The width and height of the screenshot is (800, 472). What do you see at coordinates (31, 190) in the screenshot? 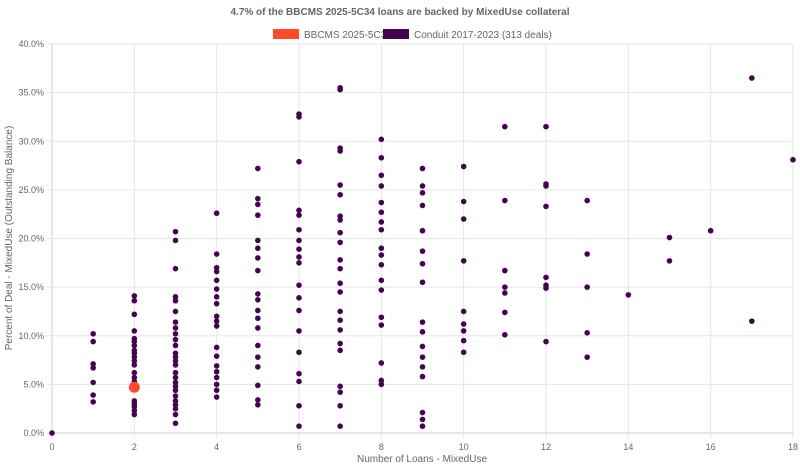
I see `y-tick-label: 25.0%` at bounding box center [31, 190].